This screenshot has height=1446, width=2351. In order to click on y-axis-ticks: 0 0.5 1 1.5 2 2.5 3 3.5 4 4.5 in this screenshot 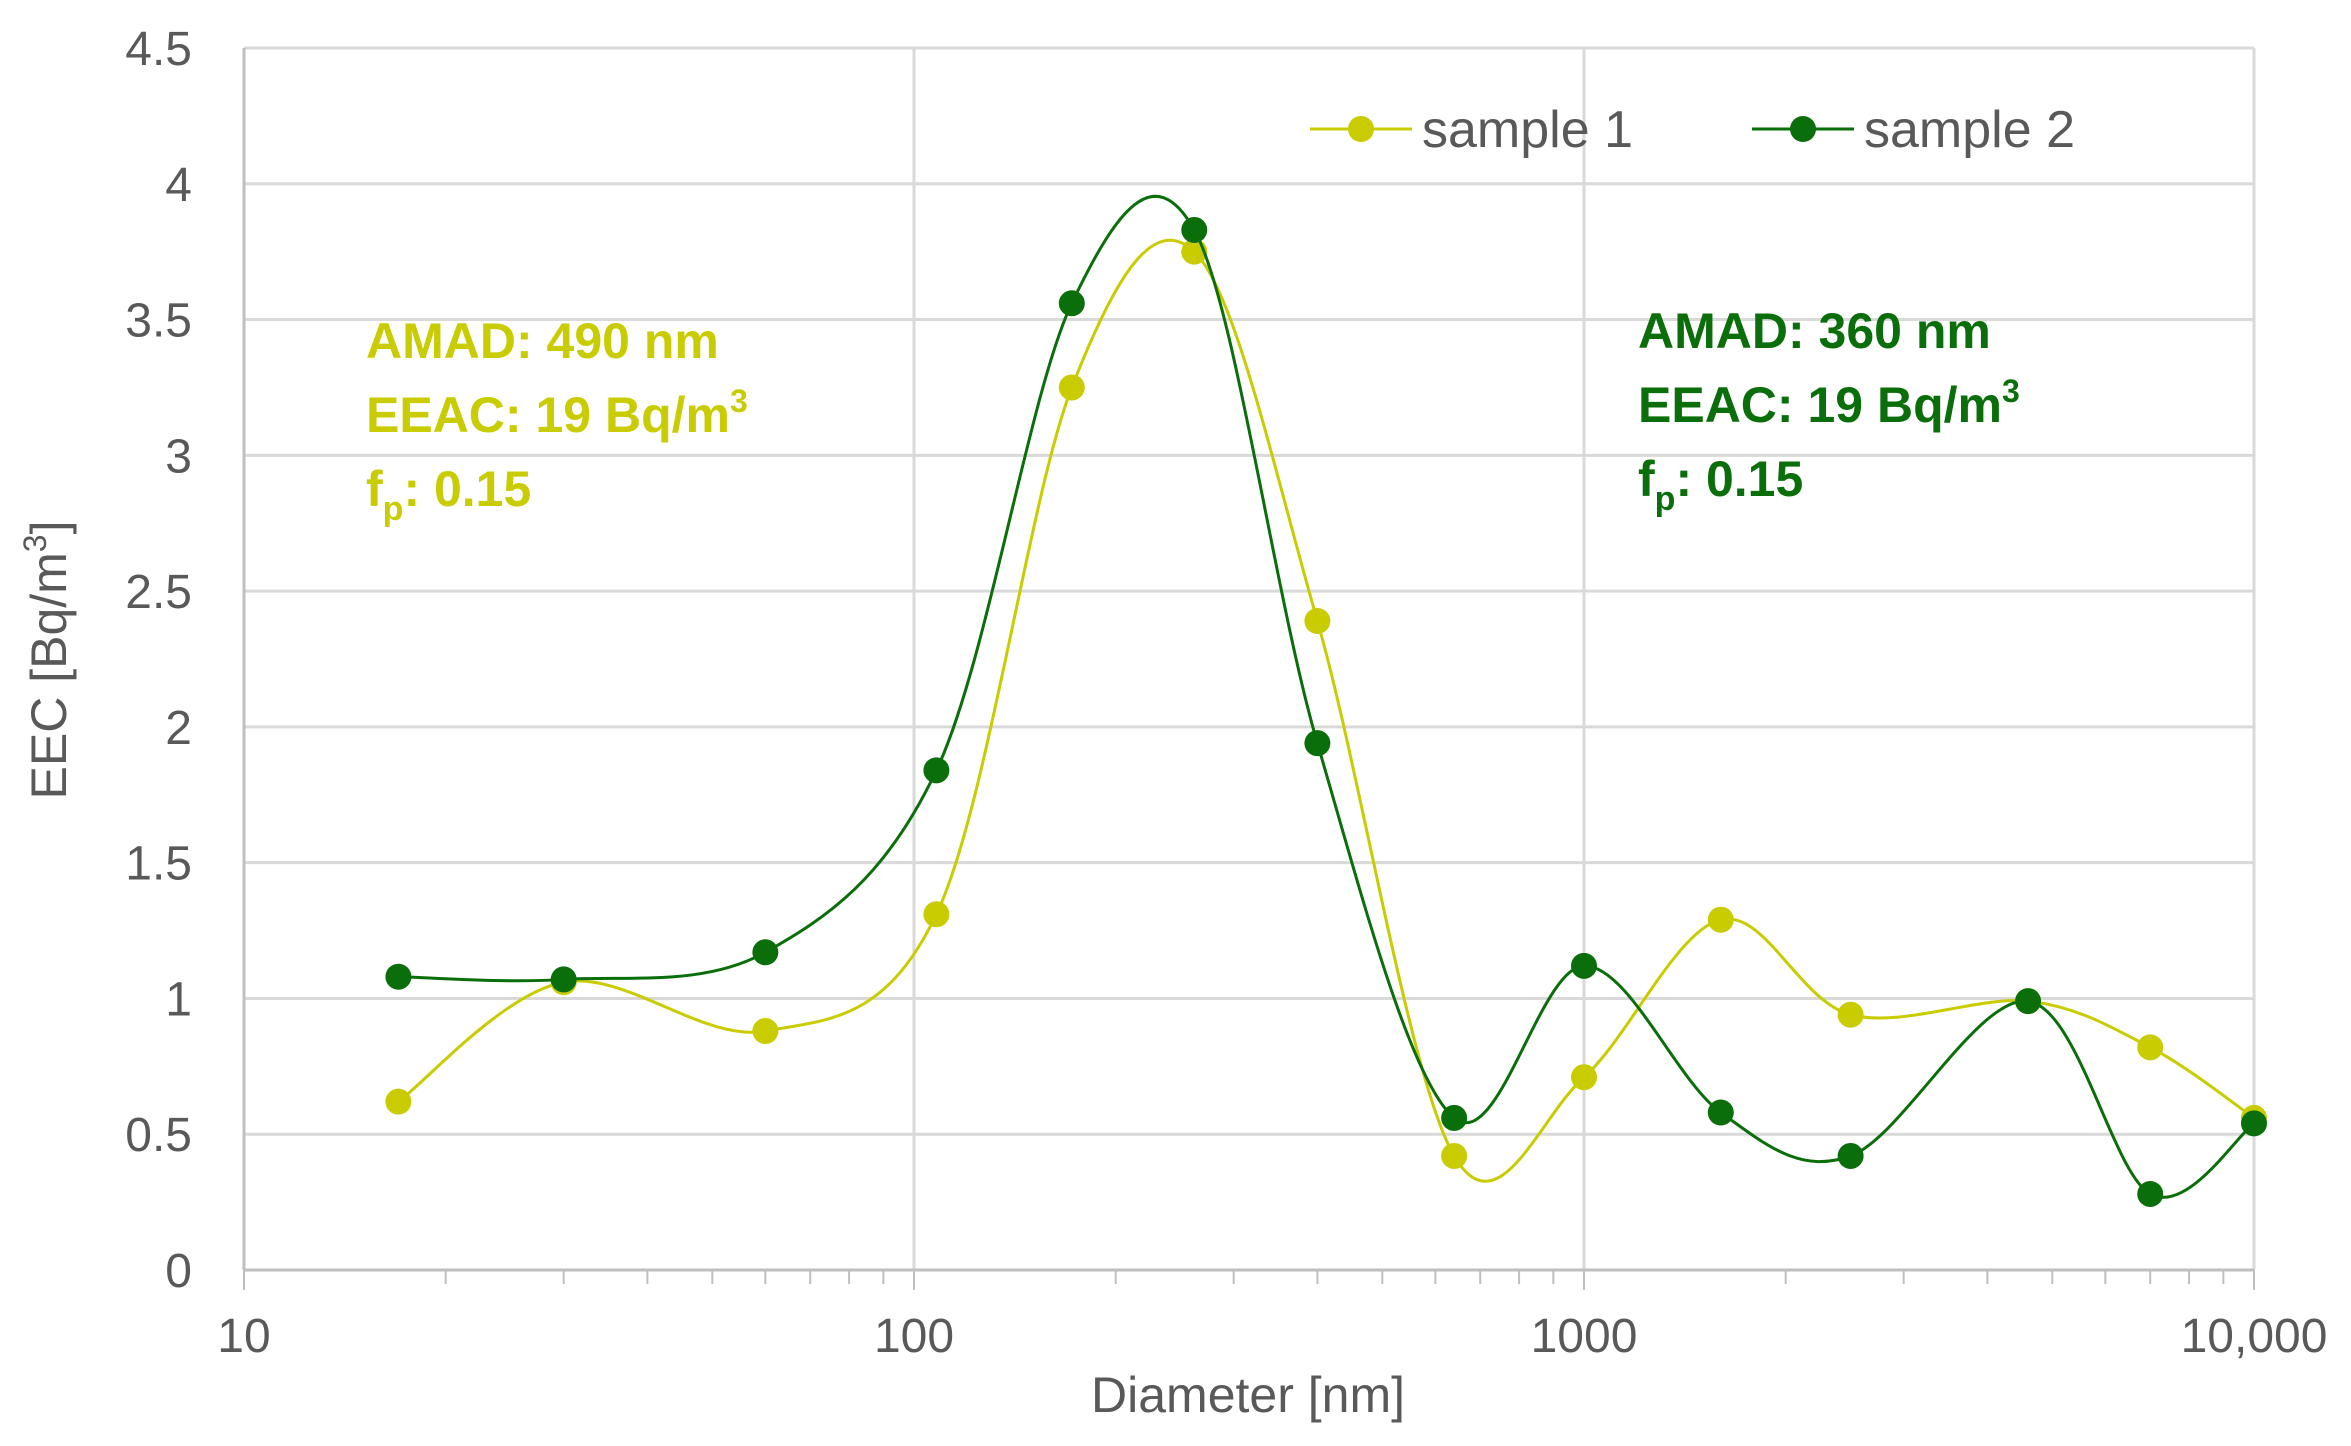, I will do `click(158, 660)`.